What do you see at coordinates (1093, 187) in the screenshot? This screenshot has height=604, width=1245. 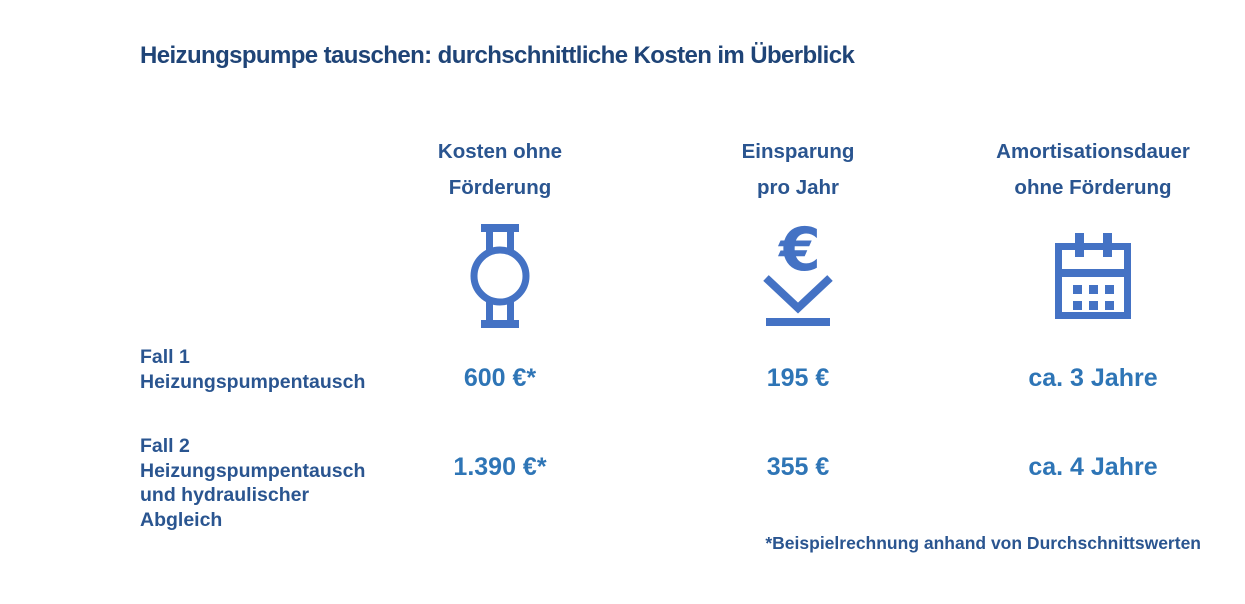 I see `column-header-line: ohne Förderung` at bounding box center [1093, 187].